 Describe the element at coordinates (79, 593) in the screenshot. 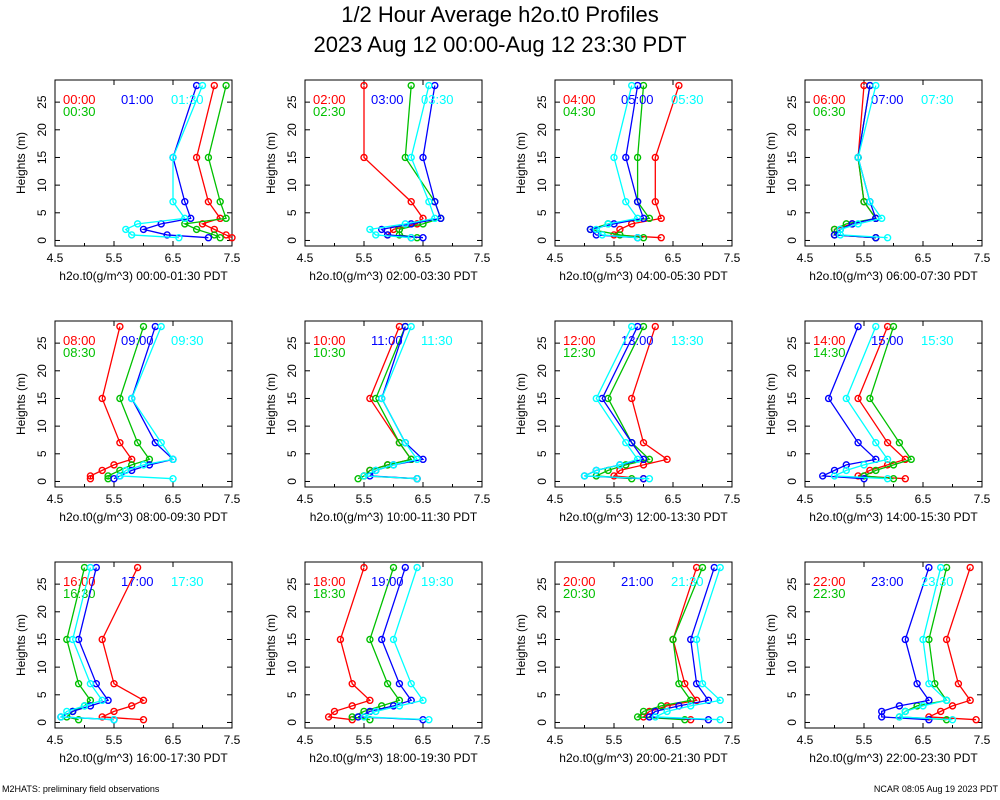

I see `legend-label: 16:30` at that location.